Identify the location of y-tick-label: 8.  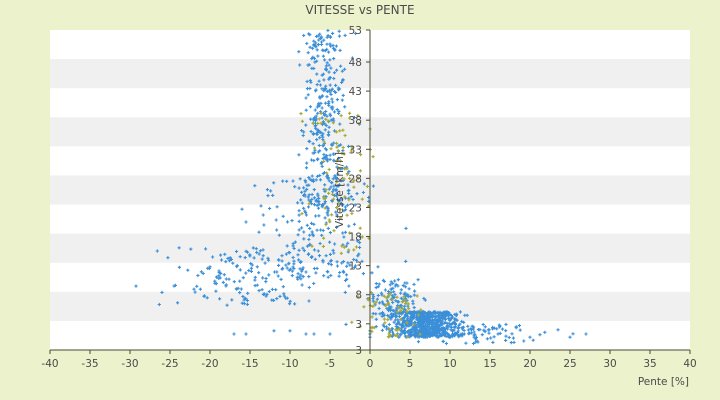
(358, 296).